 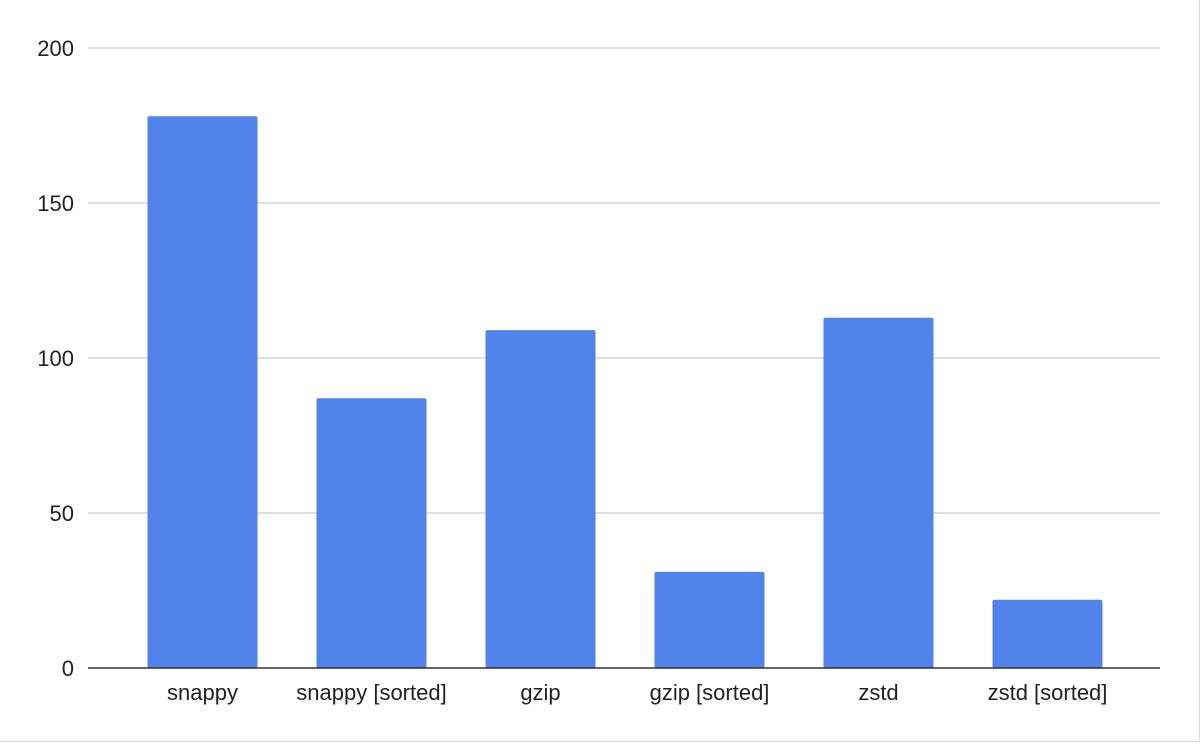 I want to click on x-category-label: gzip, so click(x=540, y=692).